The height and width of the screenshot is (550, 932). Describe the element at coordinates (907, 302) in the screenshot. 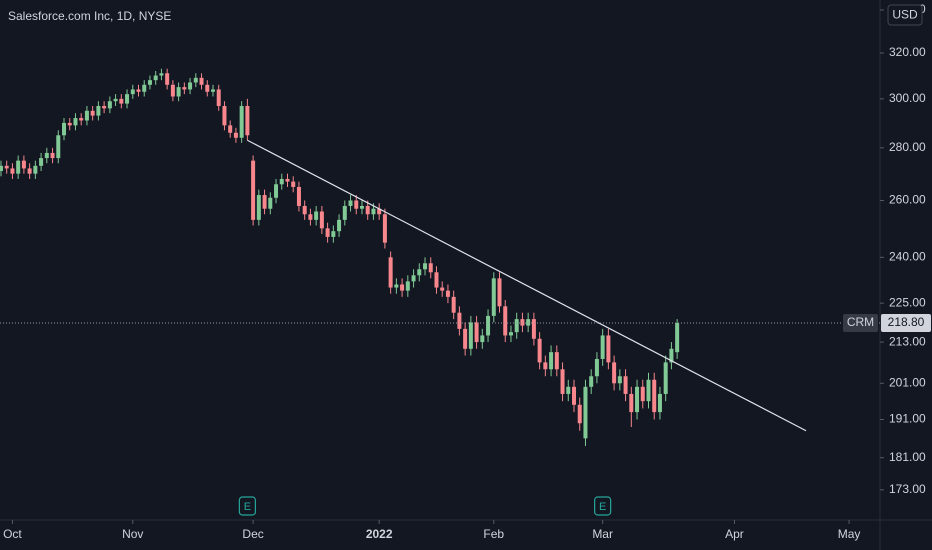

I see `y-tick-label: 225.00` at that location.